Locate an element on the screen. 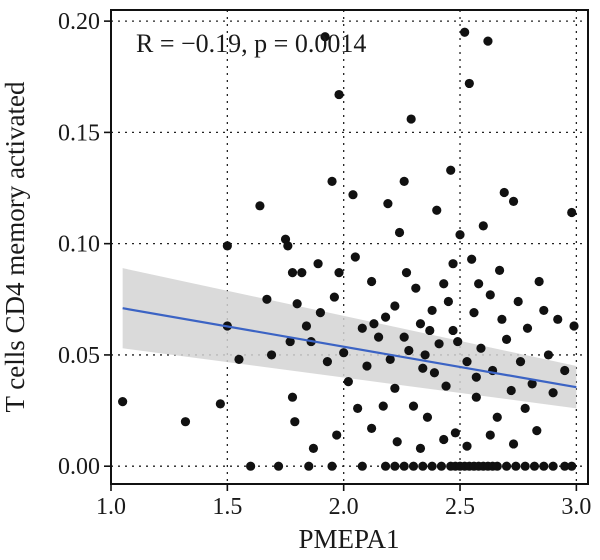  regression-line is located at coordinates (349, 348).